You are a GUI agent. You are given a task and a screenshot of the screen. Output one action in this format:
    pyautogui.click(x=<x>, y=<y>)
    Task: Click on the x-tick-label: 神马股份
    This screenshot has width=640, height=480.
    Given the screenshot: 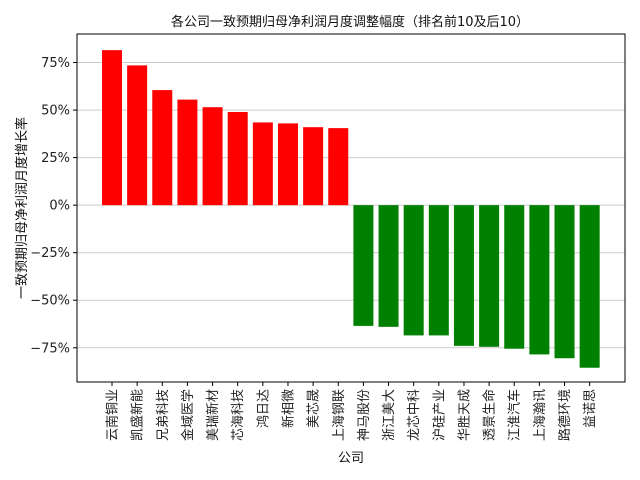 What is the action you would take?
    pyautogui.click(x=364, y=415)
    